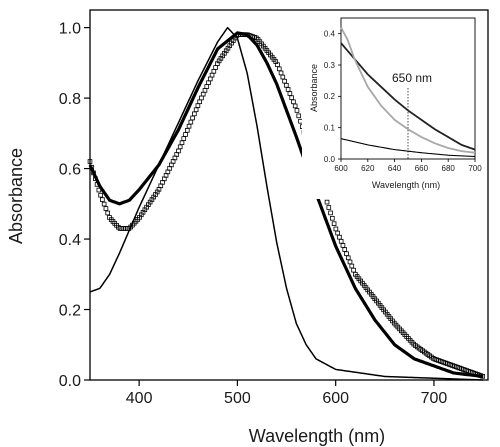  Describe the element at coordinates (314, 88) in the screenshot. I see `inset-y-axis-label: Absorbance` at that location.